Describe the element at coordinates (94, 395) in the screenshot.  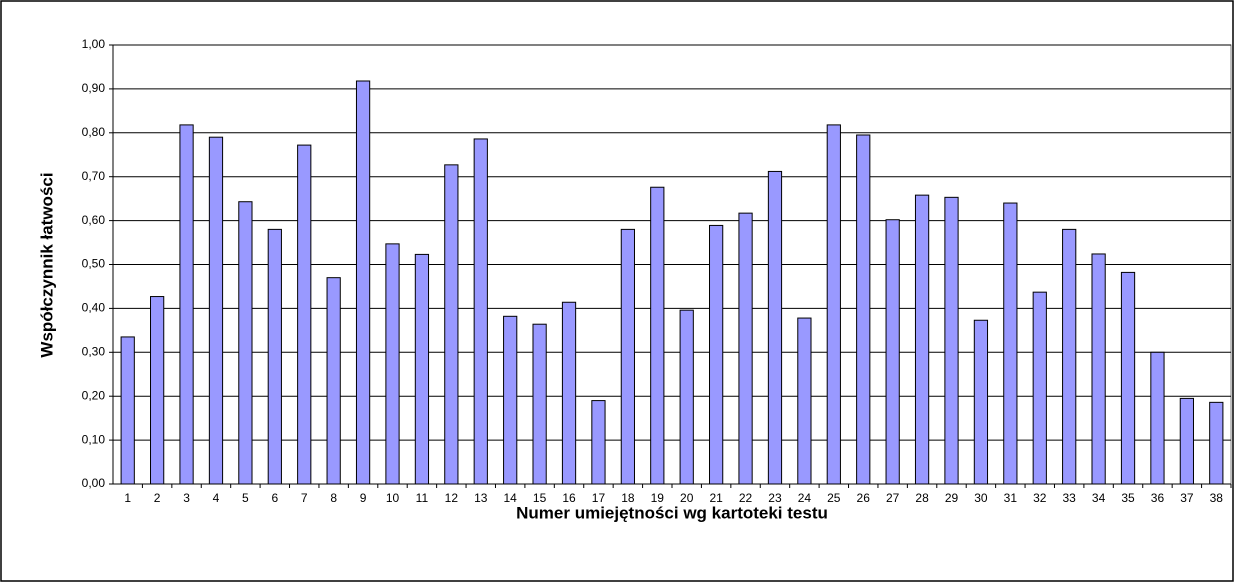
I see `y-tick-label: 0,20` at that location.